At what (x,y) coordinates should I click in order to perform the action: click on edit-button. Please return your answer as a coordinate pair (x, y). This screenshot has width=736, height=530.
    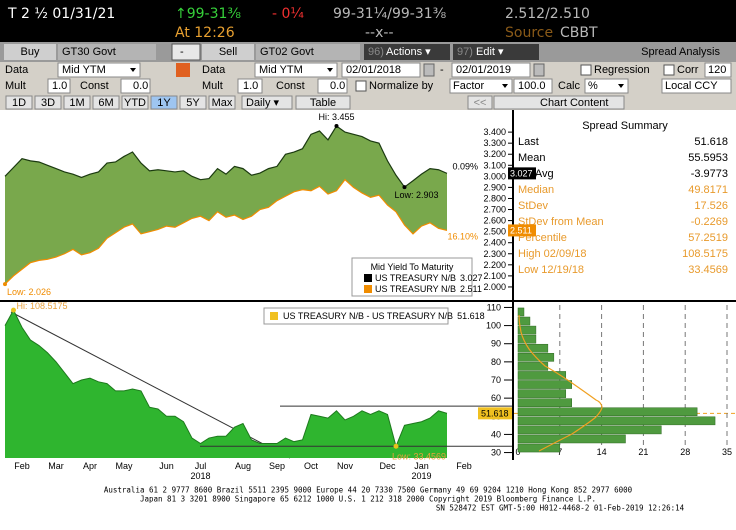
    Looking at the image, I should click on (496, 52).